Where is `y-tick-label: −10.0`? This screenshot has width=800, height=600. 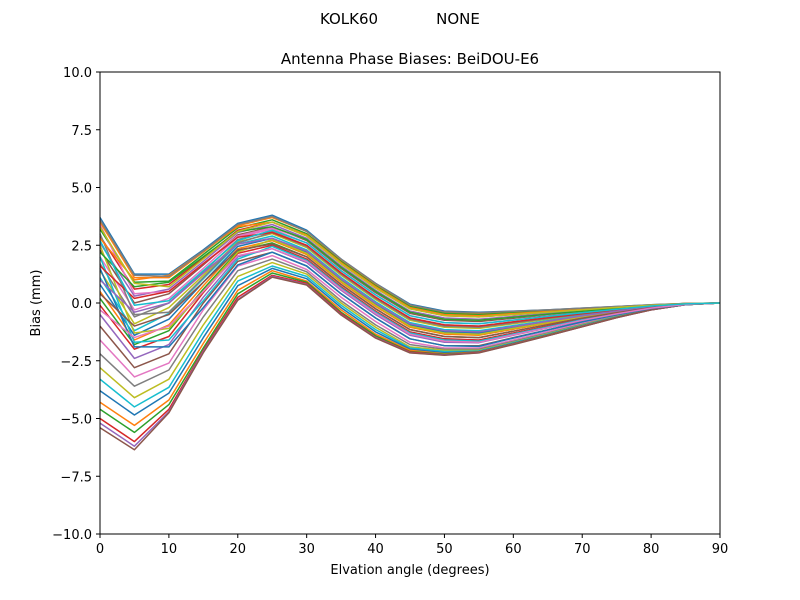 y-tick-label: −10.0 is located at coordinates (72, 535).